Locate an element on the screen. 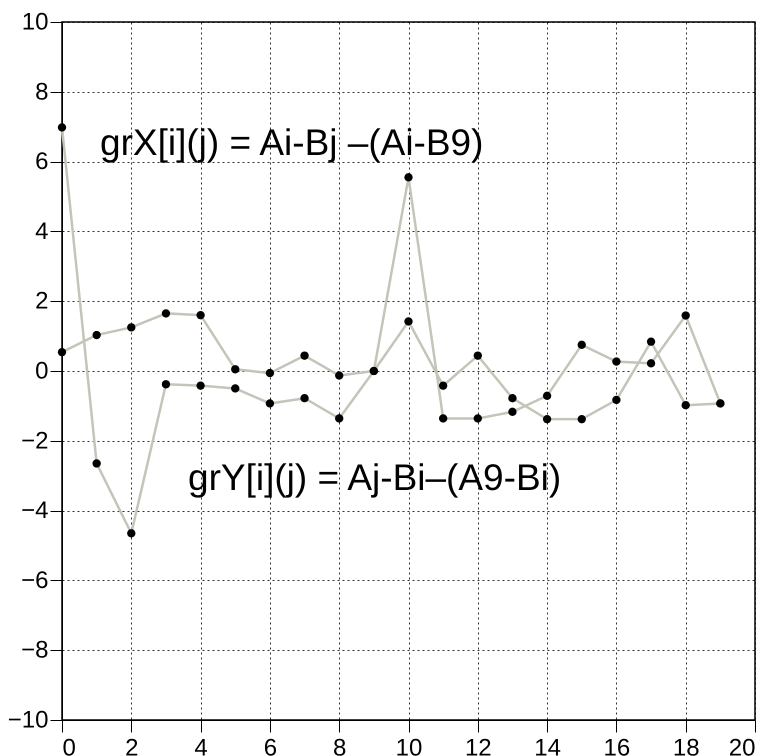  y-tick-label: 2 is located at coordinates (41, 301).